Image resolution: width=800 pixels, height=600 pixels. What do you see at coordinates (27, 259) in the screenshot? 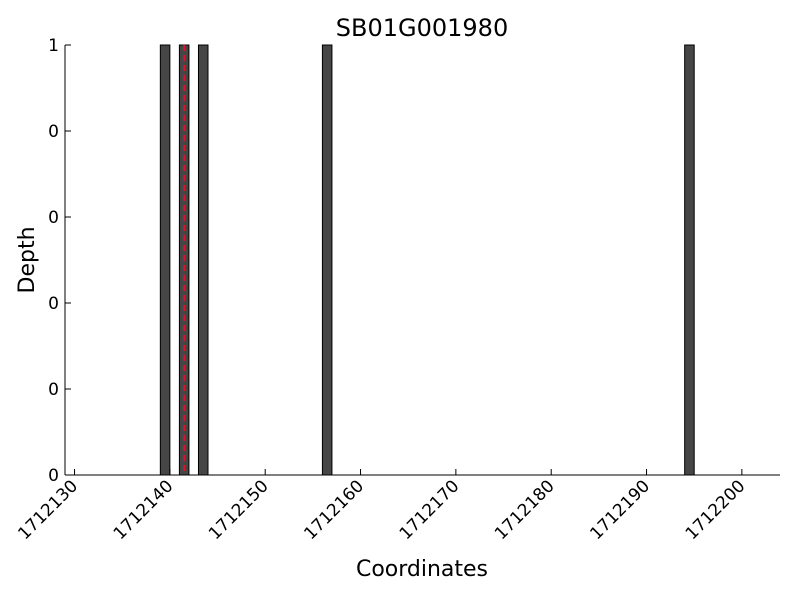
I see `y-axis-label: Depth` at bounding box center [27, 259].